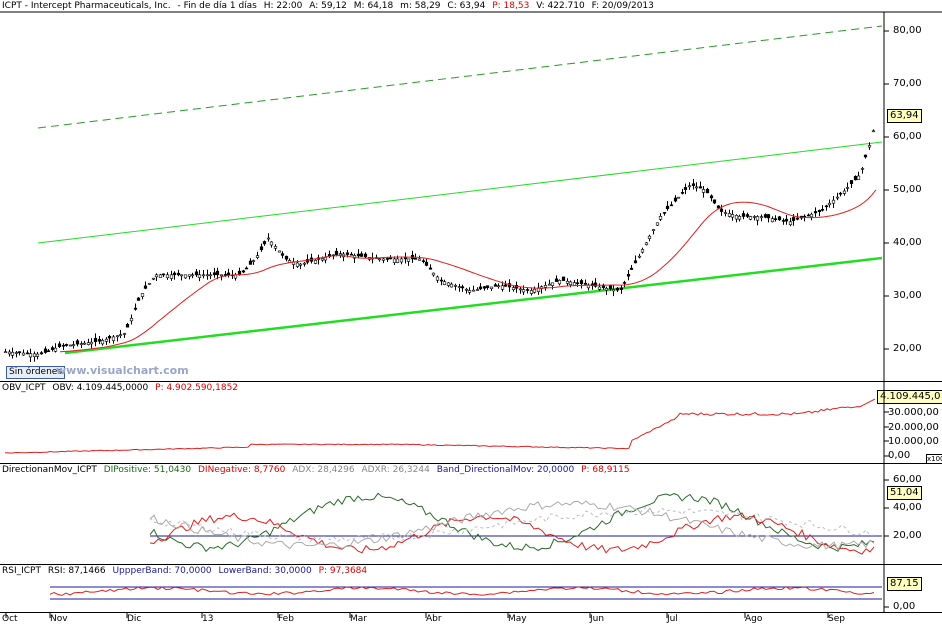 The width and height of the screenshot is (942, 627). I want to click on obv-line, so click(440, 426).